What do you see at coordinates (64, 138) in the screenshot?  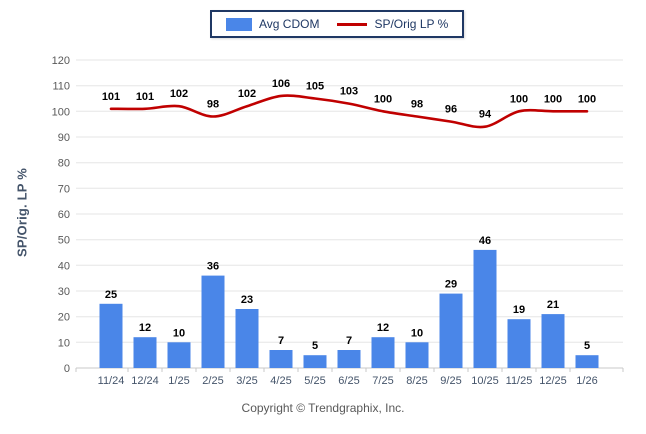 I see `y-tick-label: 90` at bounding box center [64, 138].